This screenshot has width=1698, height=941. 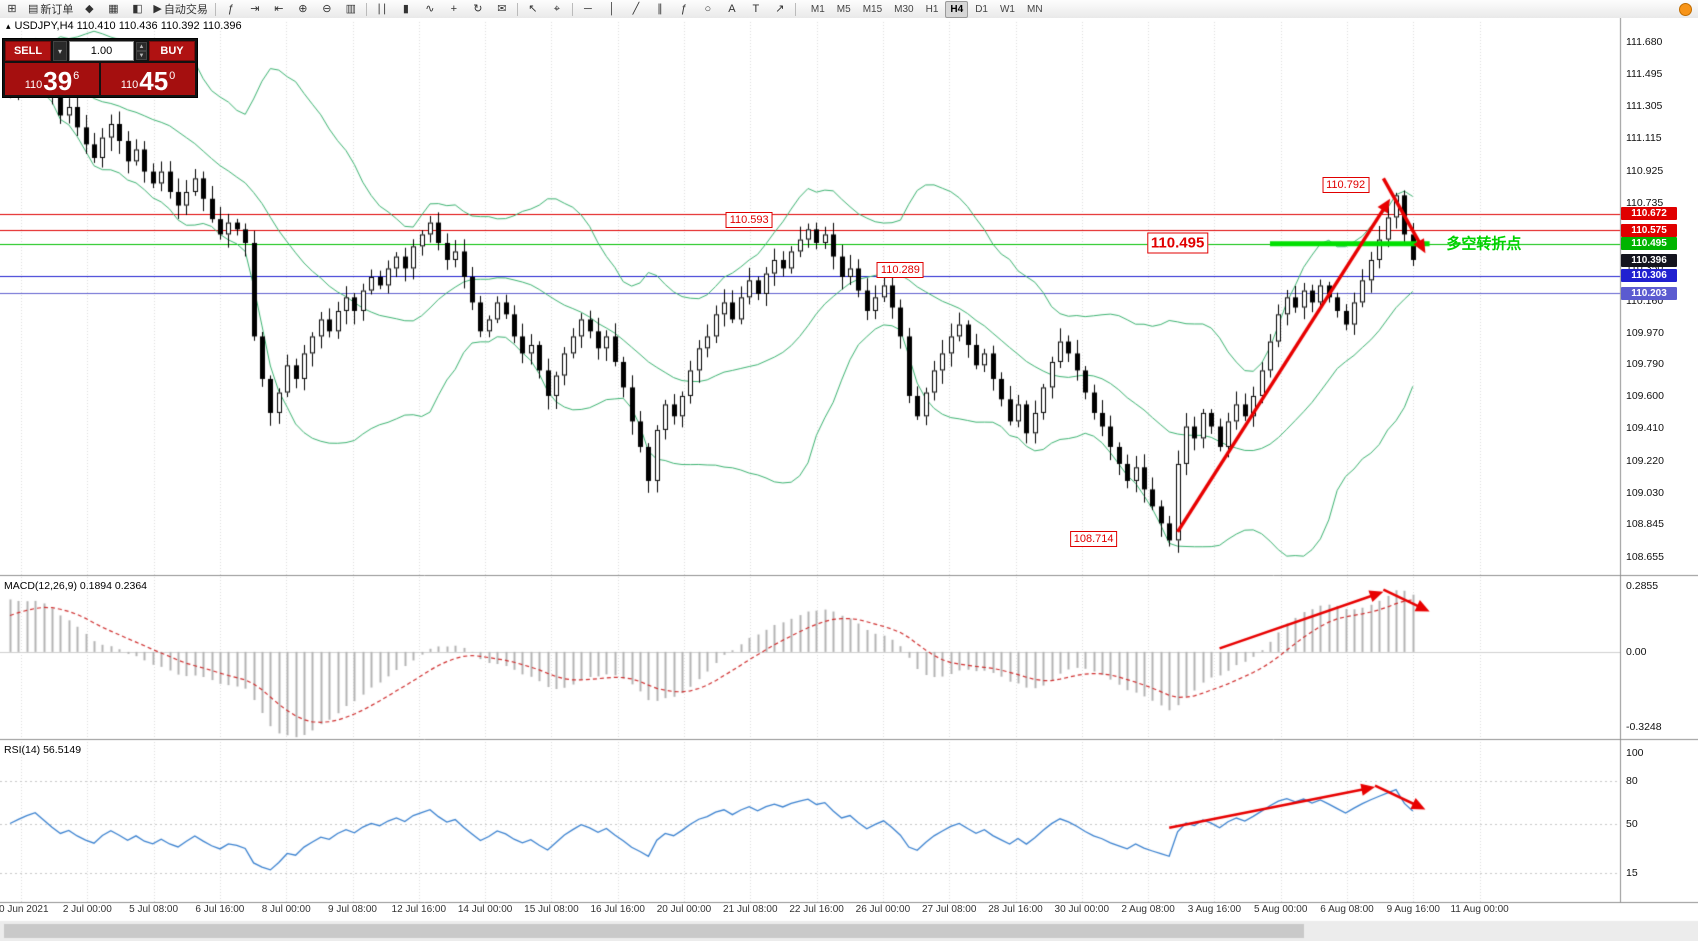 I want to click on price-annotation-label: 108.714, so click(x=1093, y=538).